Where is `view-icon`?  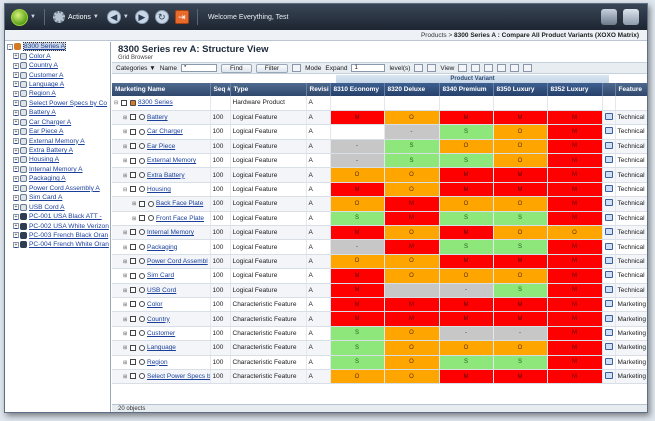
view-icon is located at coordinates (432, 68).